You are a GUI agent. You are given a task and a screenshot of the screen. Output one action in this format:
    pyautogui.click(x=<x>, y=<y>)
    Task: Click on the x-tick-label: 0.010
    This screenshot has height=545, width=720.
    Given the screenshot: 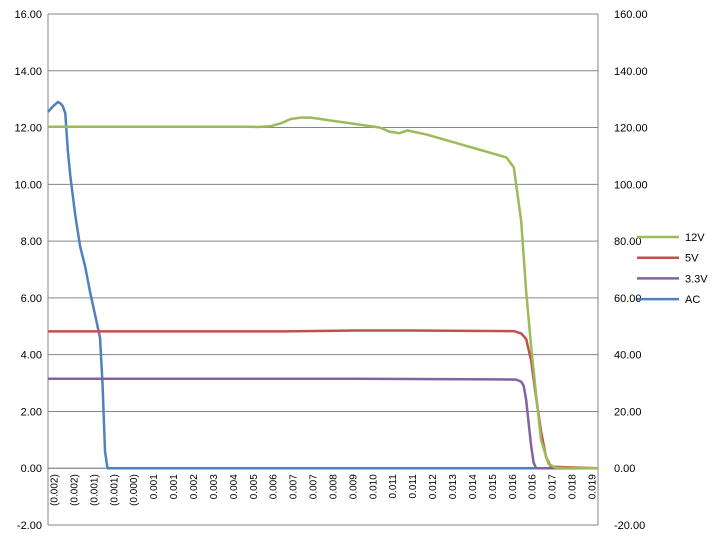 What is the action you would take?
    pyautogui.click(x=373, y=486)
    